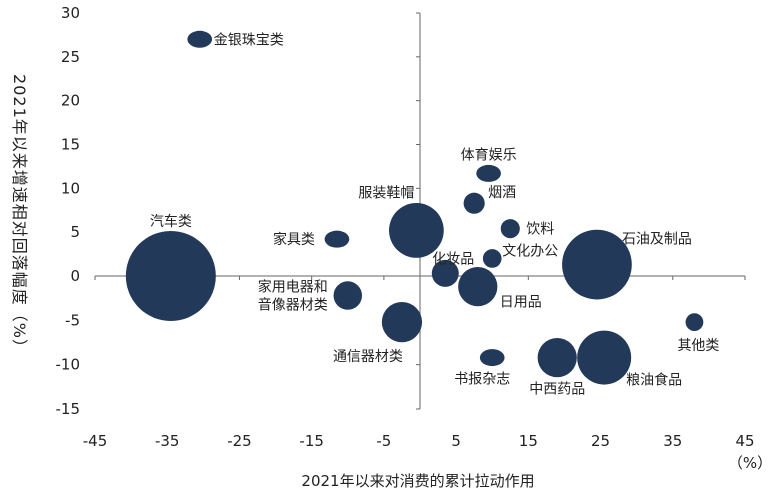 The width and height of the screenshot is (781, 497). Describe the element at coordinates (528, 441) in the screenshot. I see `x-tick-label: 15` at that location.